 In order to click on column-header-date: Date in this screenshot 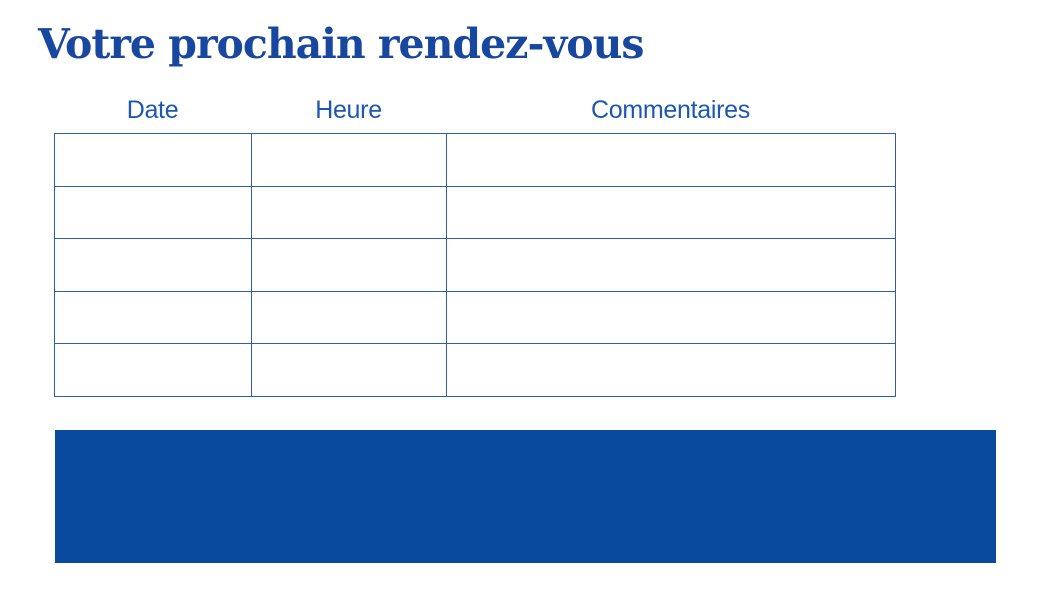, I will do `click(152, 110)`.